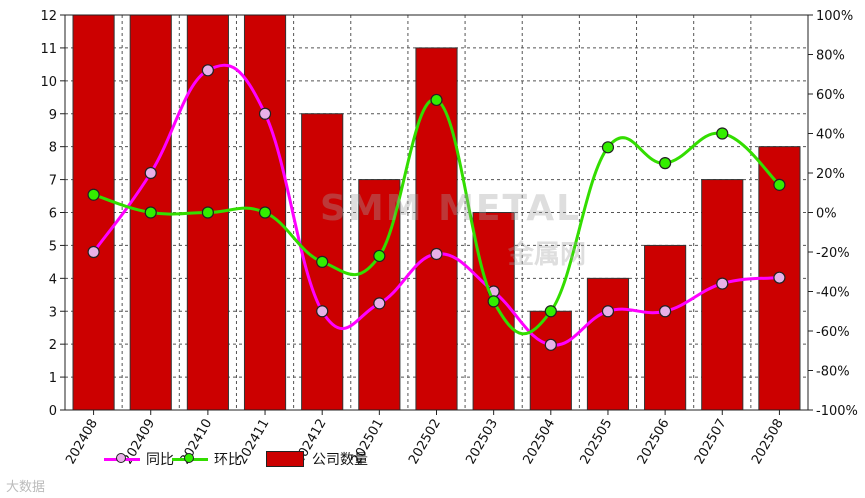 The height and width of the screenshot is (498, 865). Describe the element at coordinates (48, 82) in the screenshot. I see `ytick-left-10: 10` at that location.